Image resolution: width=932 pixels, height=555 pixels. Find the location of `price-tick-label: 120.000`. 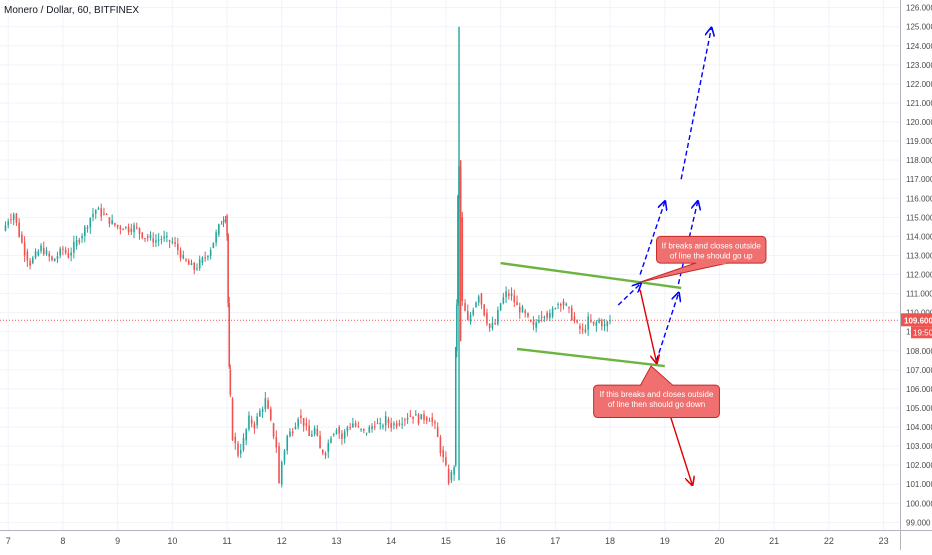

price-tick-label: 120.000 is located at coordinates (919, 122).